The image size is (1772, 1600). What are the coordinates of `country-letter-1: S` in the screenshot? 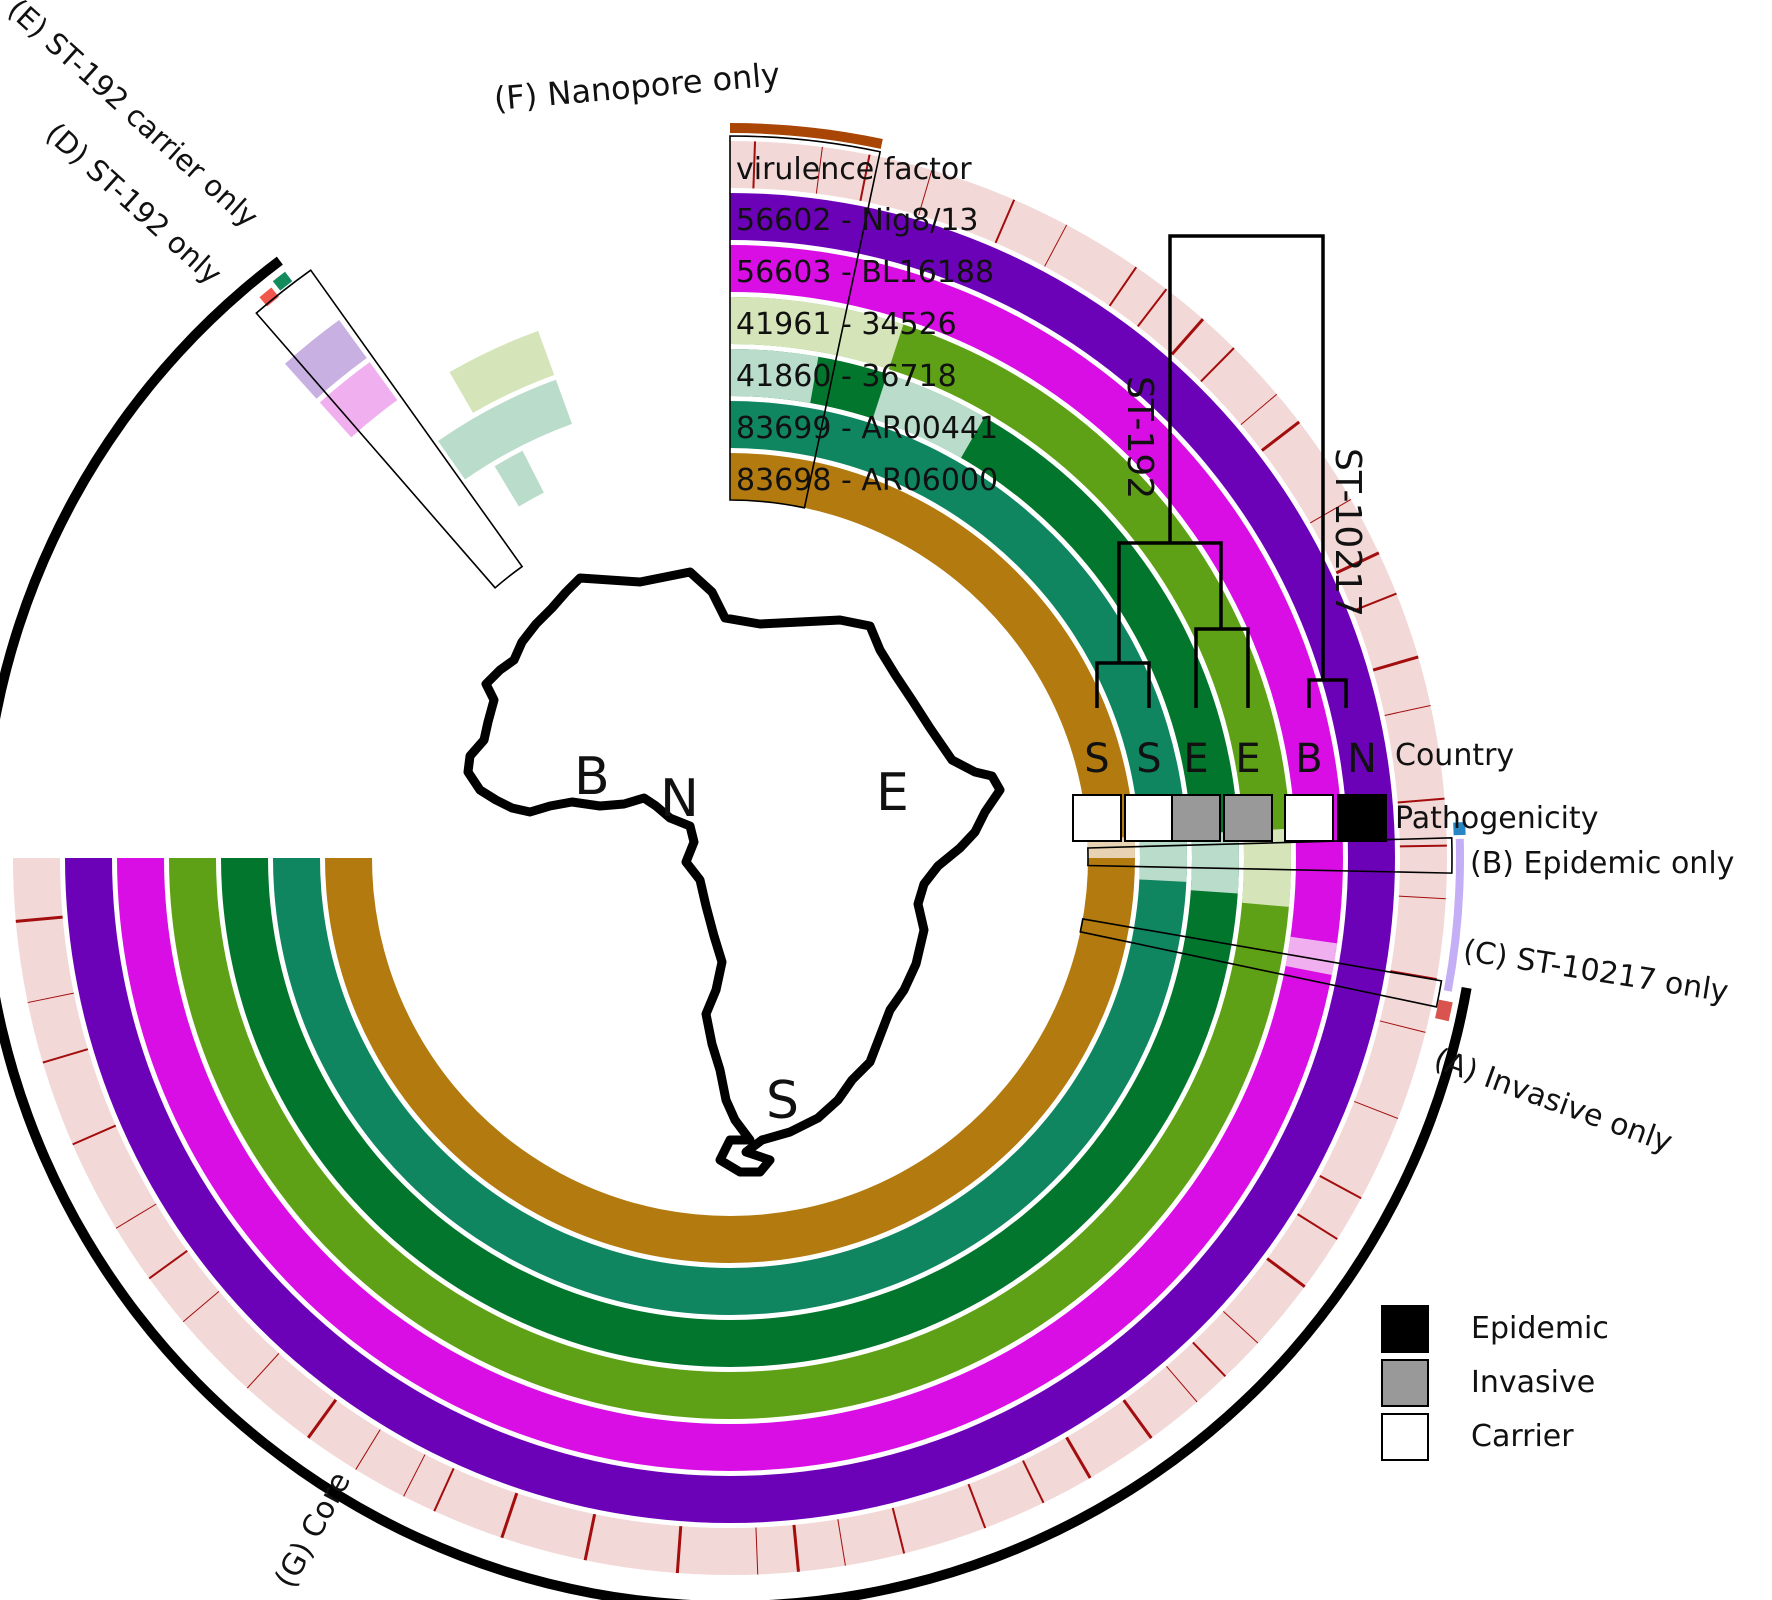 It's located at (1148, 759).